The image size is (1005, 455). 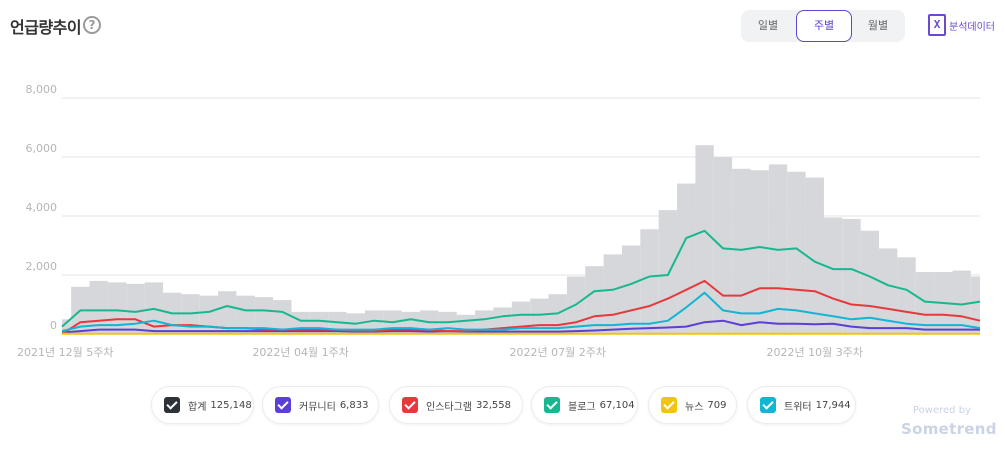 What do you see at coordinates (617, 405) in the screenshot?
I see `legend-value-blog: 67,104` at bounding box center [617, 405].